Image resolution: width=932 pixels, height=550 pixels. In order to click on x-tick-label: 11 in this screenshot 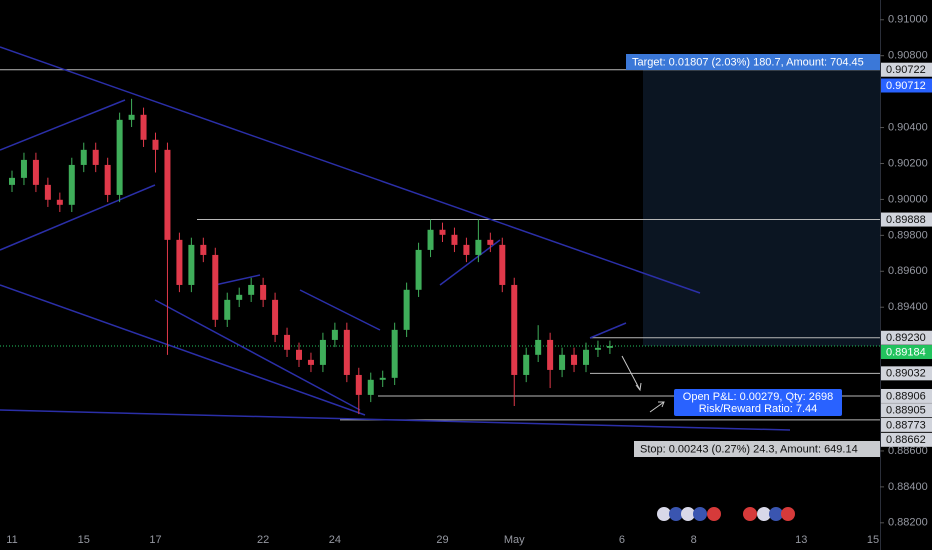, I will do `click(11, 540)`.